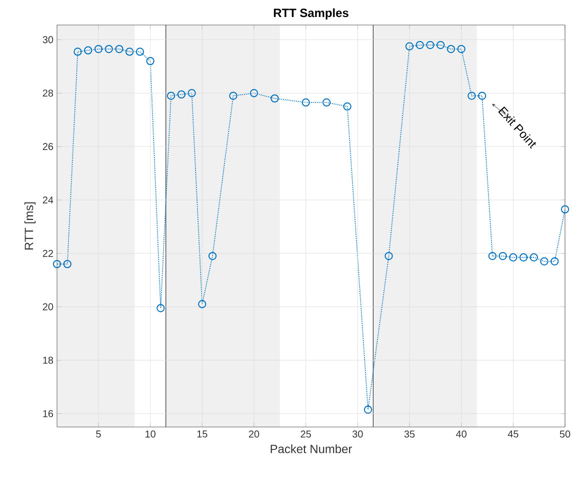  What do you see at coordinates (98, 434) in the screenshot?
I see `x-tick-label: 5` at bounding box center [98, 434].